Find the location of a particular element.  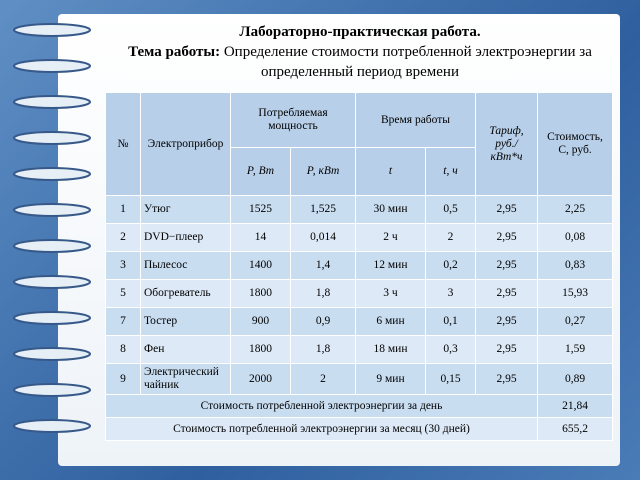

table-cell: 1,525 is located at coordinates (323, 209).